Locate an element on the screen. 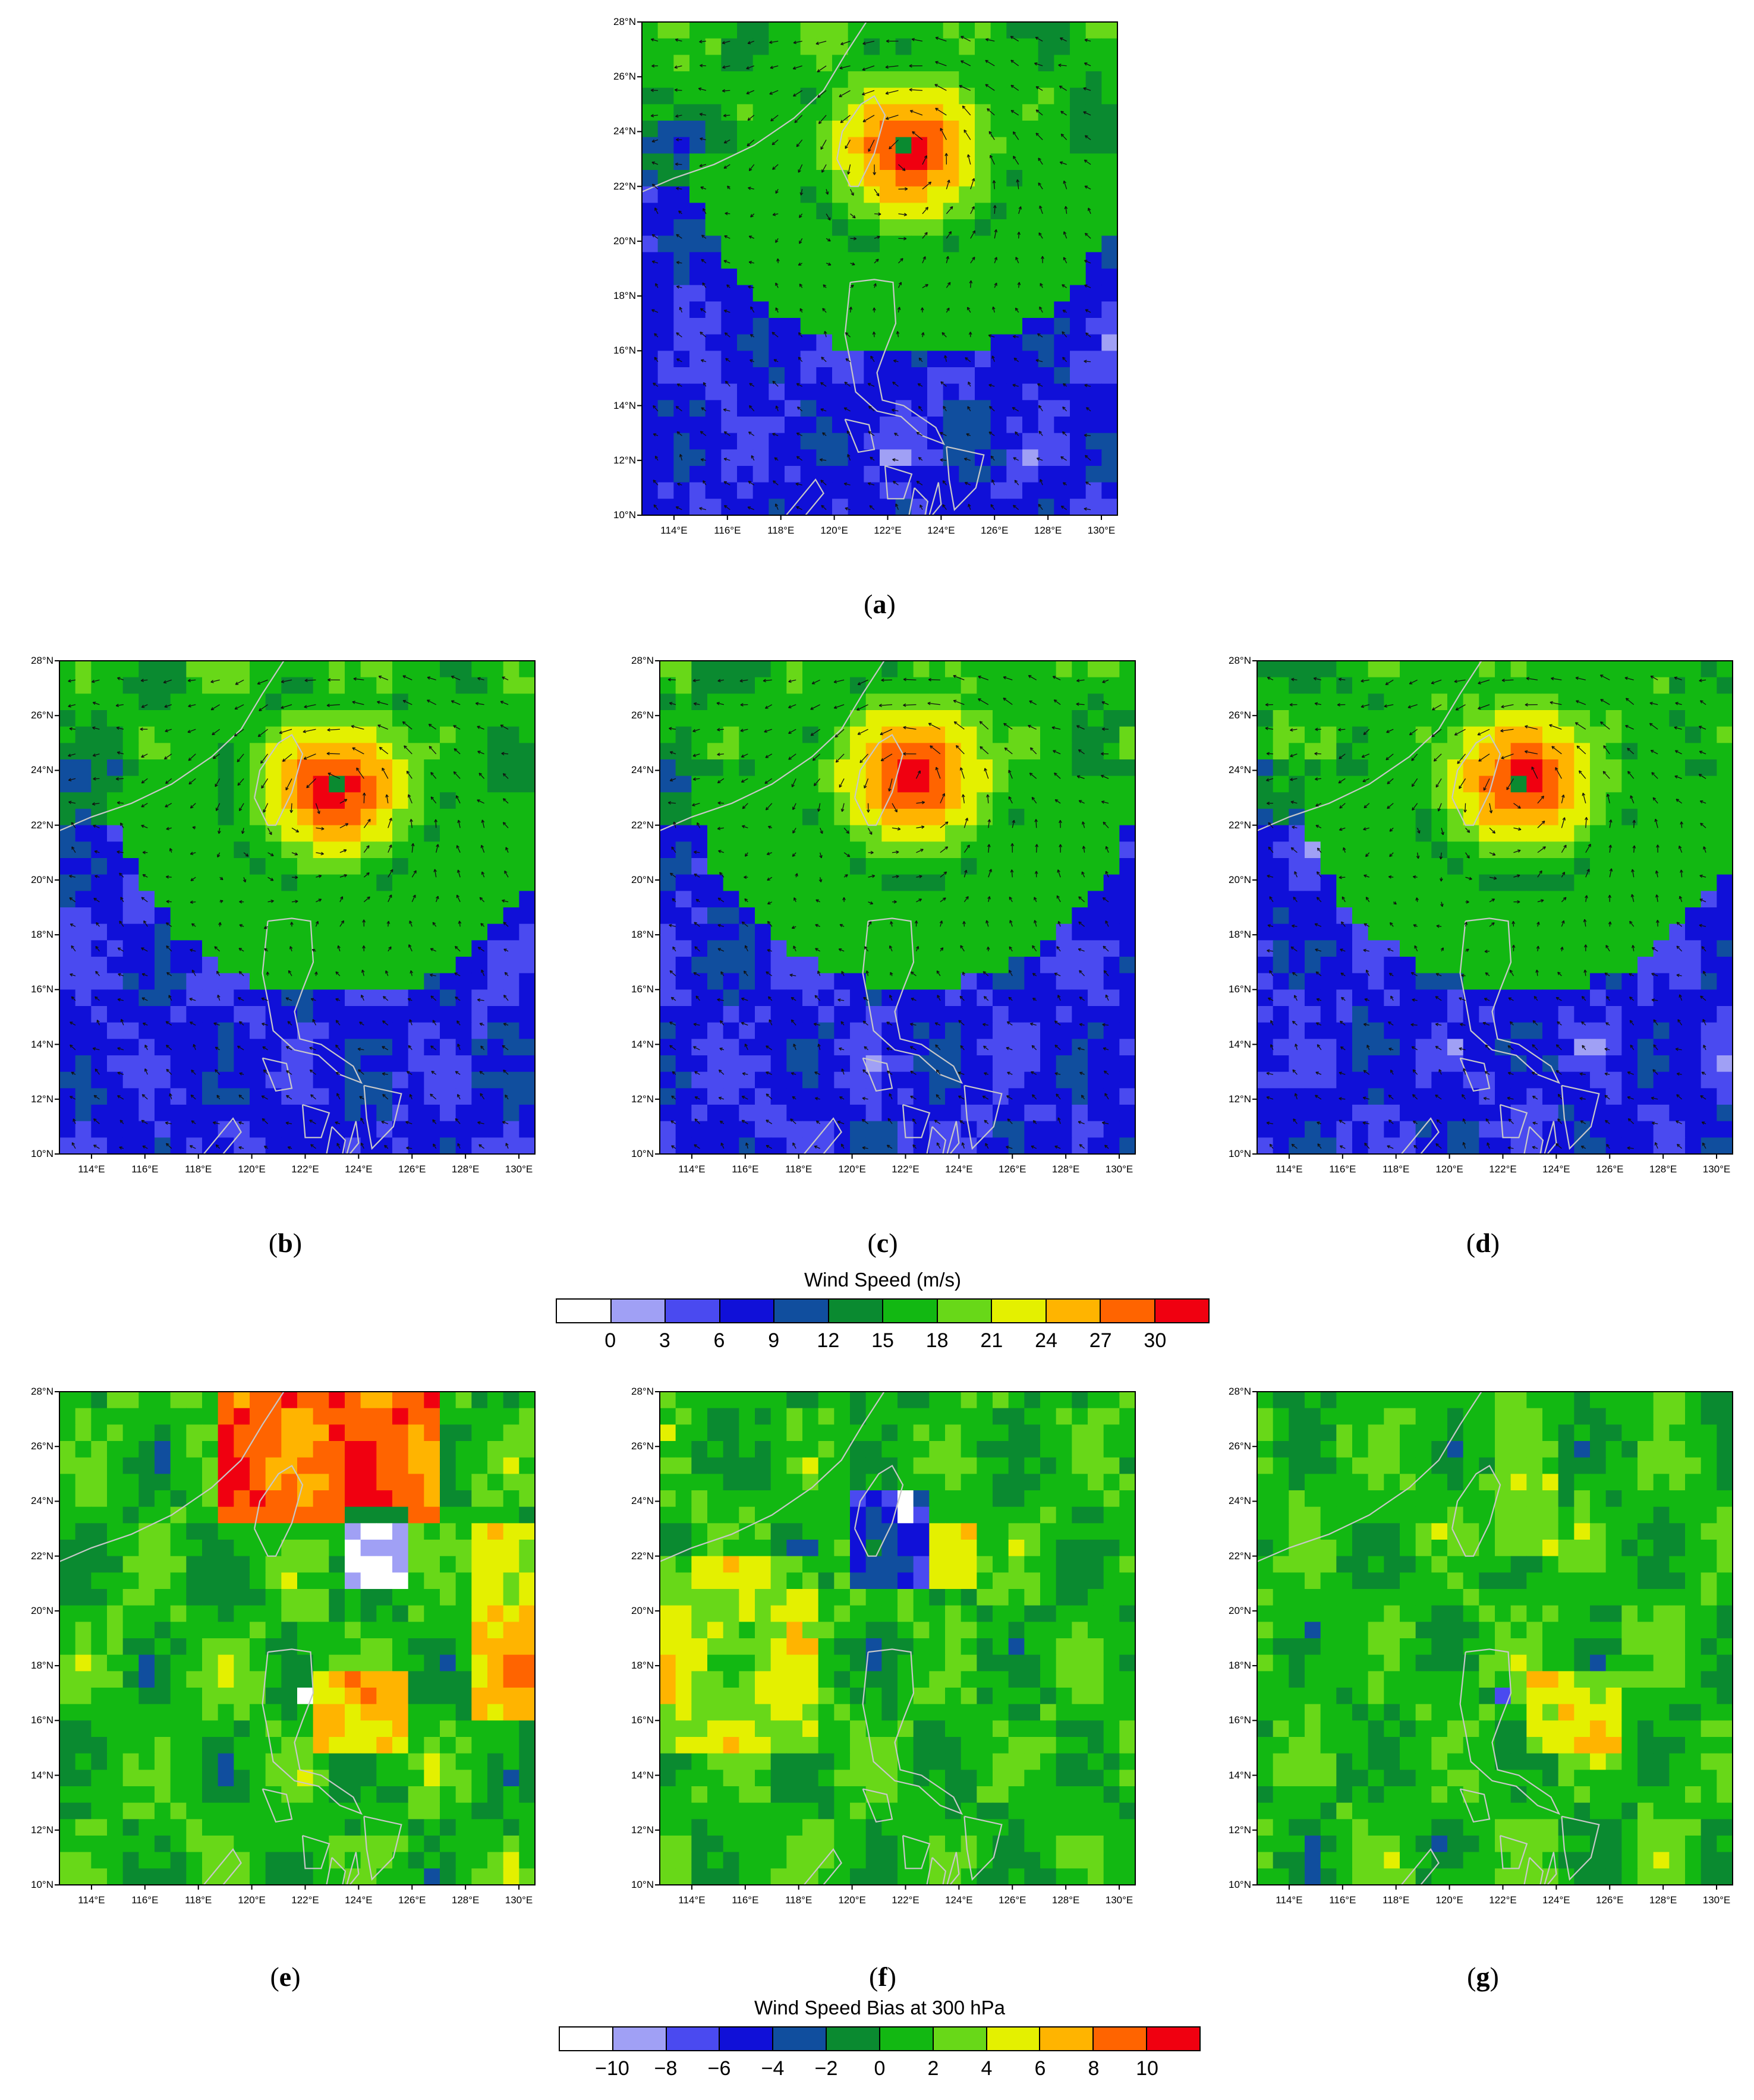 Image resolution: width=1754 pixels, height=2100 pixels. coastline is located at coordinates (912, 1000).